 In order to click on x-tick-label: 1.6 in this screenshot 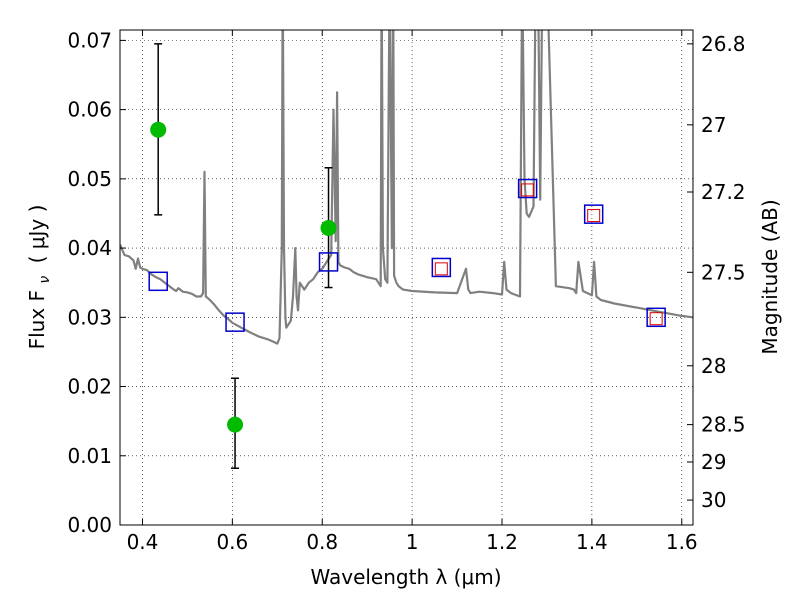, I will do `click(682, 542)`.